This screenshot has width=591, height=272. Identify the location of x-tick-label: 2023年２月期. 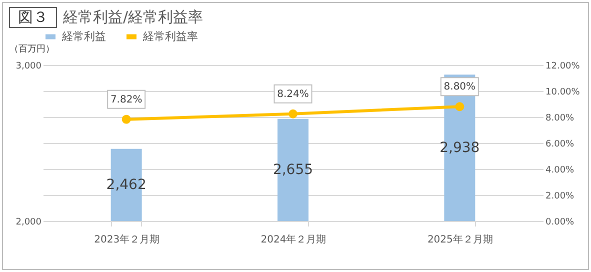
(127, 240).